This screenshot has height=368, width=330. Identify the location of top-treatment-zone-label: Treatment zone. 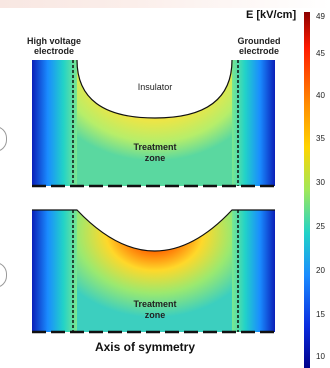
(155, 152).